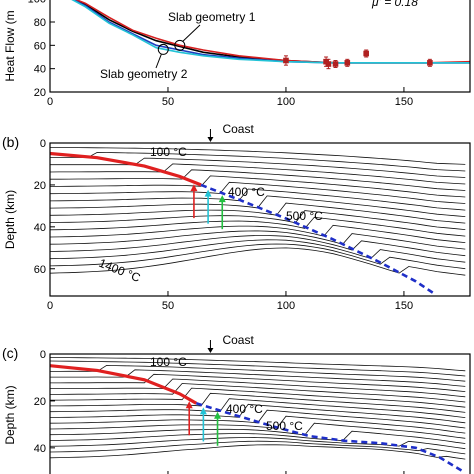 This screenshot has width=474, height=474. Describe the element at coordinates (10, 45) in the screenshot. I see `y-axis-label: Heat Flow (m` at that location.